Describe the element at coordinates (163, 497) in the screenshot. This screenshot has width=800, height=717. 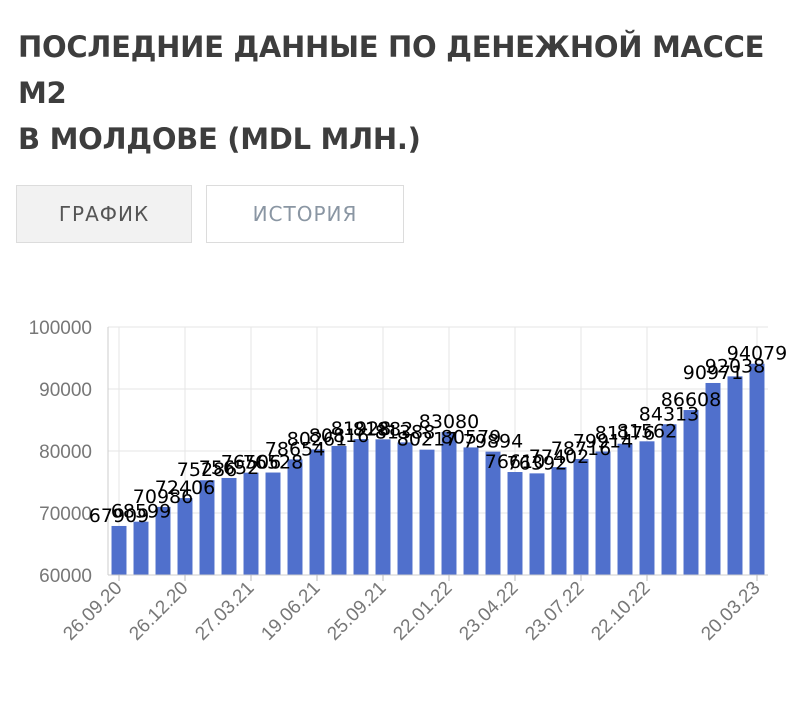
I see `data-label: 70986` at that location.